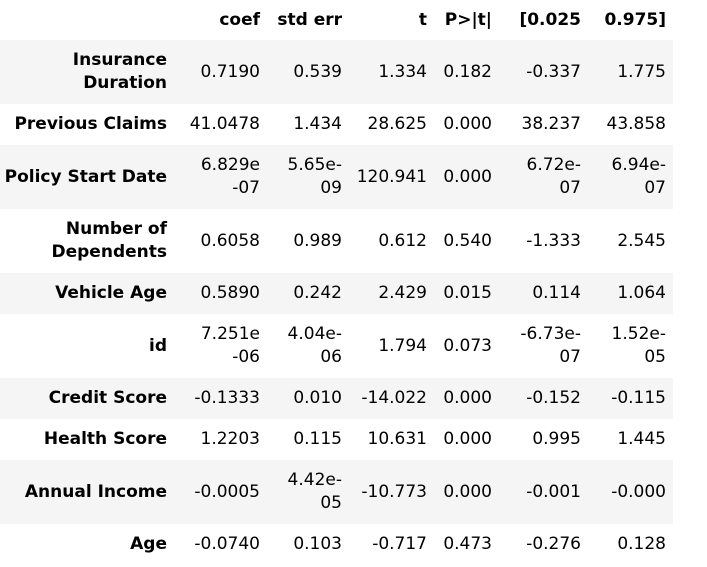  I want to click on t-cell: -14.022, so click(394, 398).